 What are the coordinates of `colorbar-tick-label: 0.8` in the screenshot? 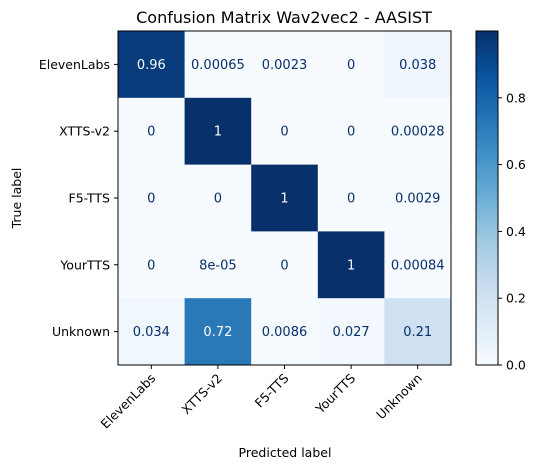 It's located at (516, 97).